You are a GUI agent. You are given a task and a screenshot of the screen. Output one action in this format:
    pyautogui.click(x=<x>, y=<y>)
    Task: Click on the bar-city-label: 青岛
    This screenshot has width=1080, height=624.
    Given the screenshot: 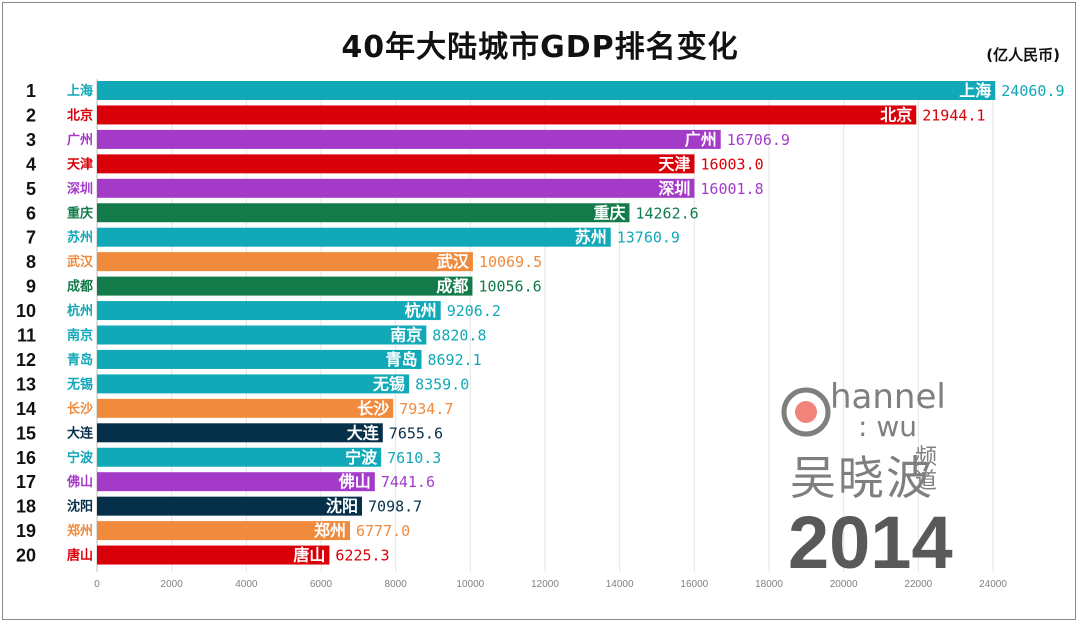 What is the action you would take?
    pyautogui.click(x=401, y=359)
    